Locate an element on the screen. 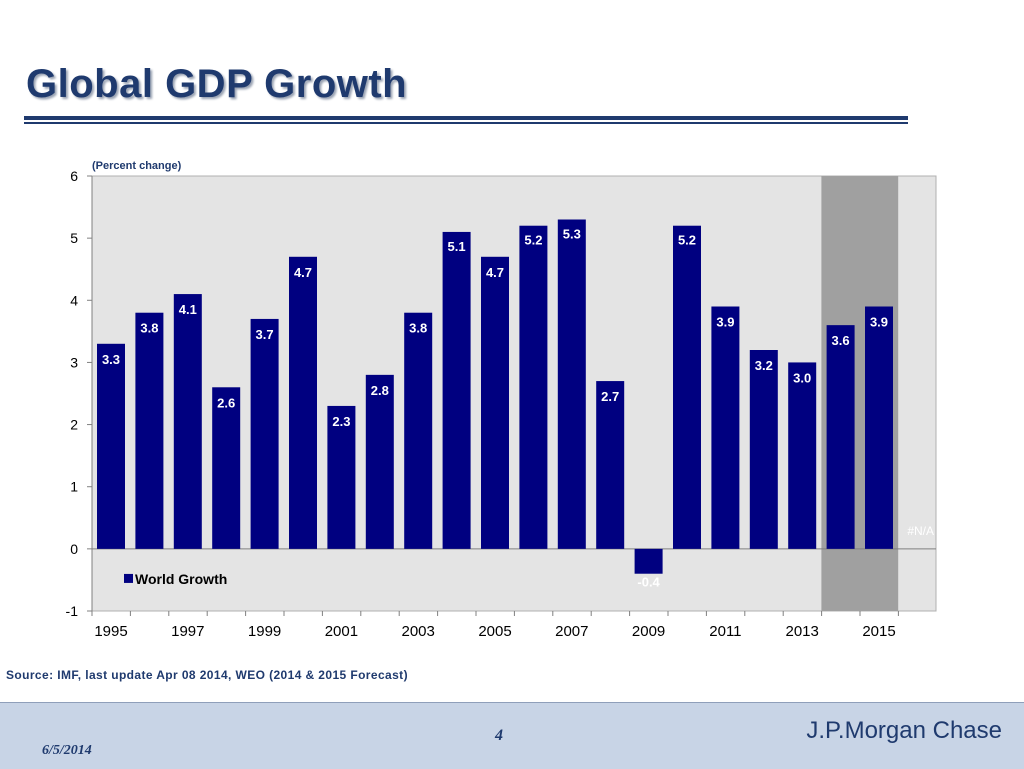 This screenshot has width=1024, height=769. y-tick-label: -1 is located at coordinates (72, 611).